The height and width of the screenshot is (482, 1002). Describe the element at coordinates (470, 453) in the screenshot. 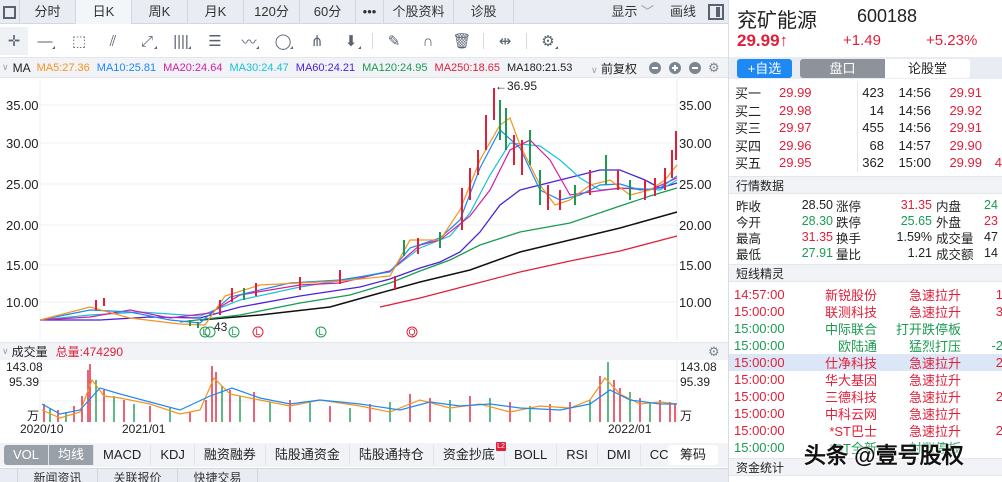

I see `indicator-tab-bottom-fishing: 资金抄底 L2` at that location.